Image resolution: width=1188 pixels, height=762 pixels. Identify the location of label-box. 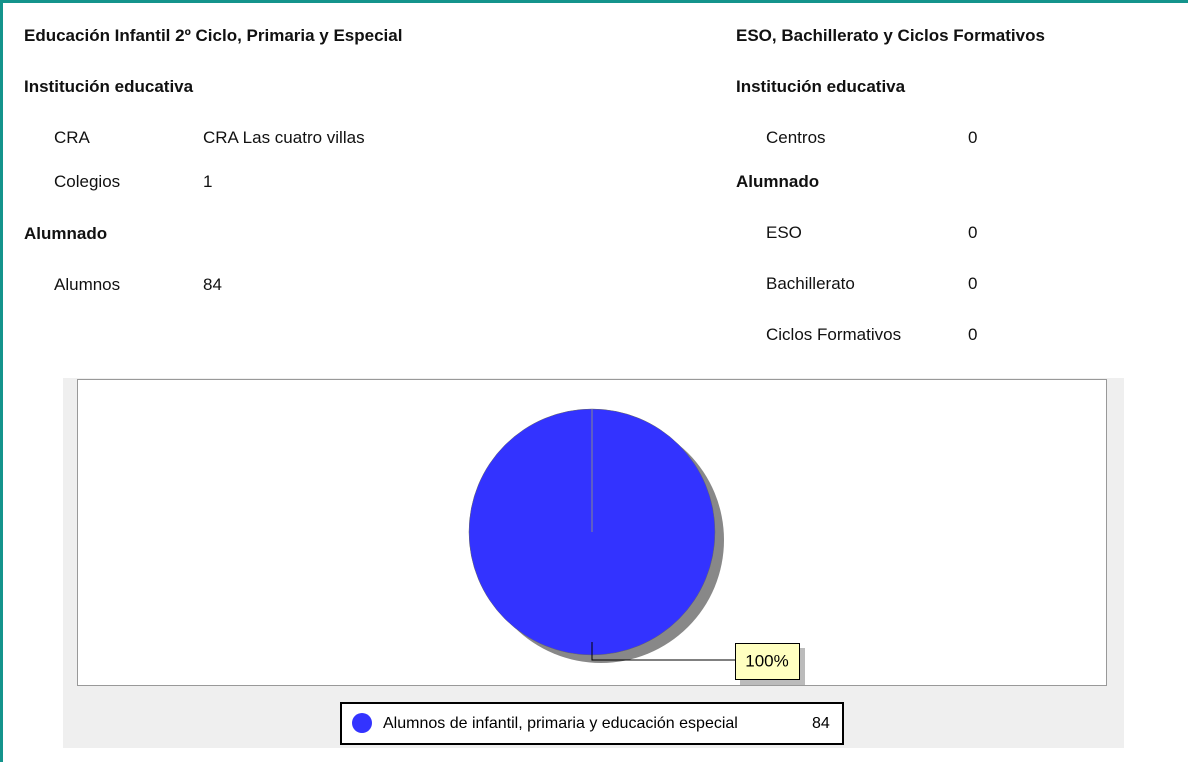
(767, 661).